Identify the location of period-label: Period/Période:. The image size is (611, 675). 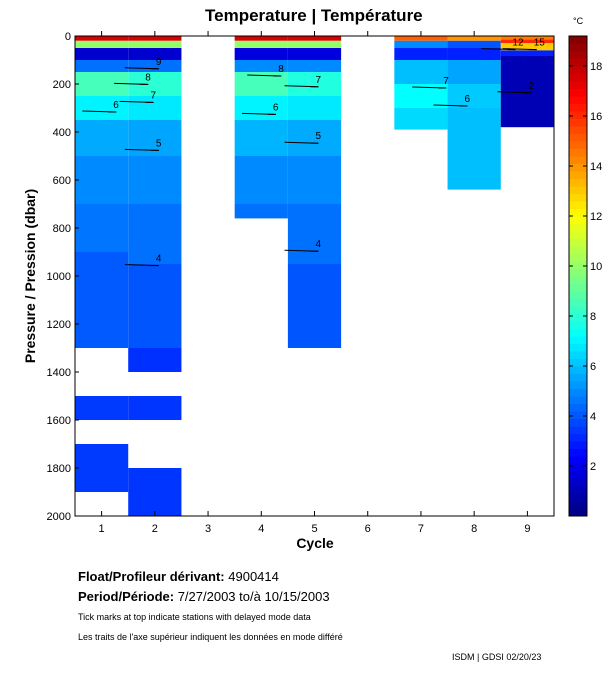
(126, 596).